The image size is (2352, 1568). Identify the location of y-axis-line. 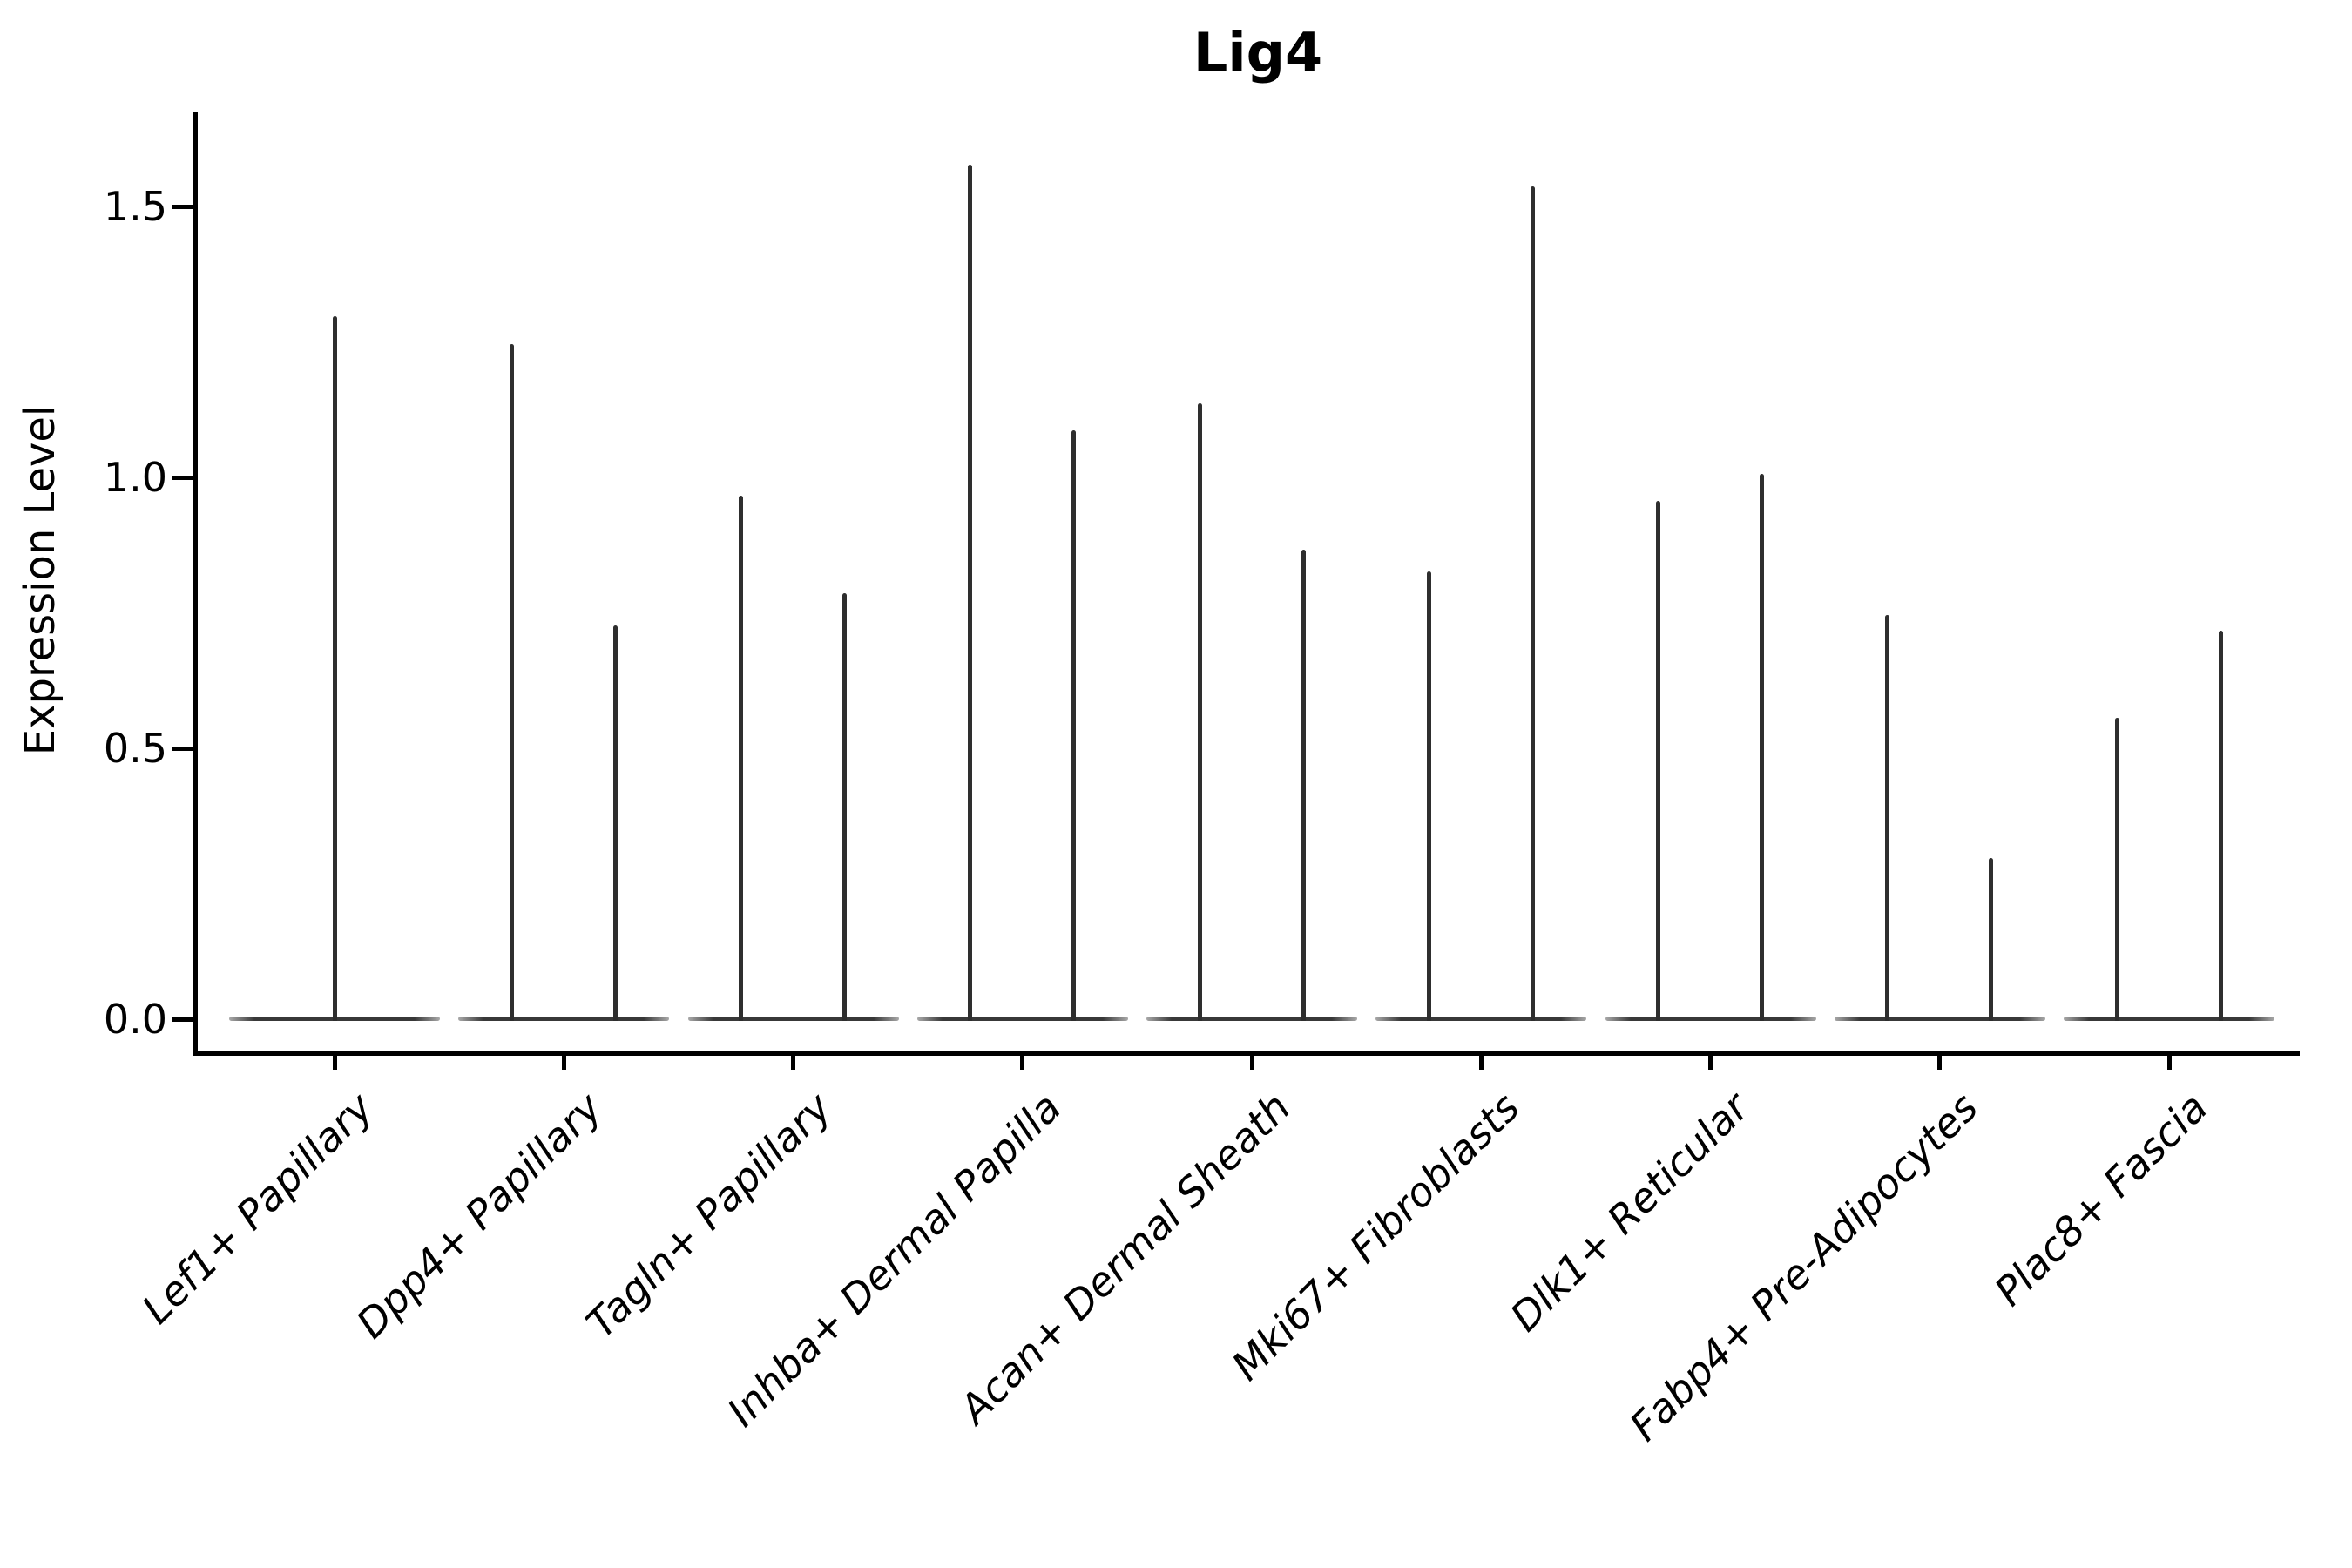
(195, 584).